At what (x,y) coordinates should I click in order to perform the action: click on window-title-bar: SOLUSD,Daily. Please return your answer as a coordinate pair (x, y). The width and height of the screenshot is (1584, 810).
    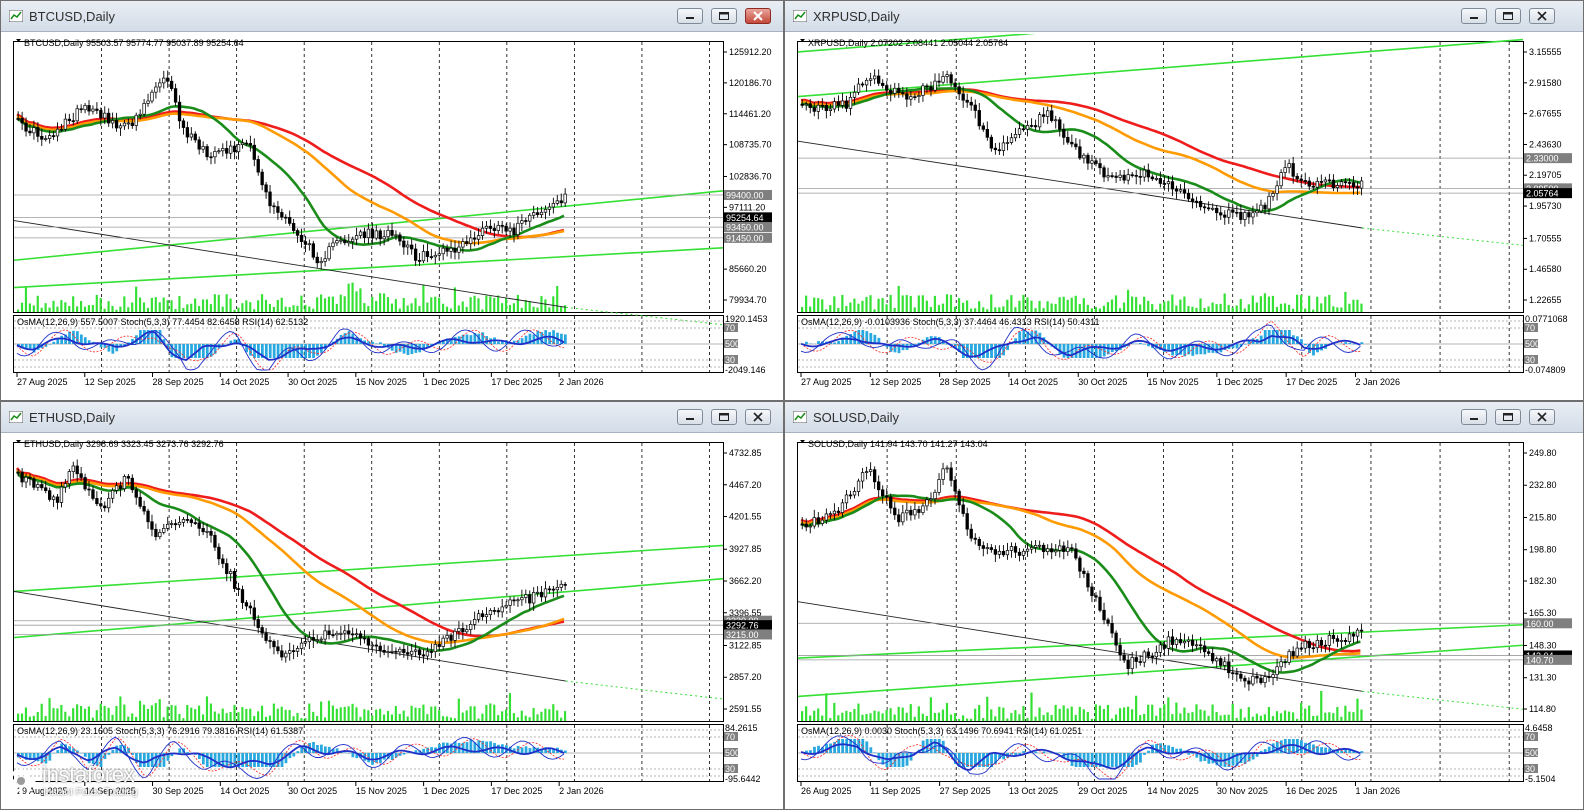
    Looking at the image, I should click on (1184, 417).